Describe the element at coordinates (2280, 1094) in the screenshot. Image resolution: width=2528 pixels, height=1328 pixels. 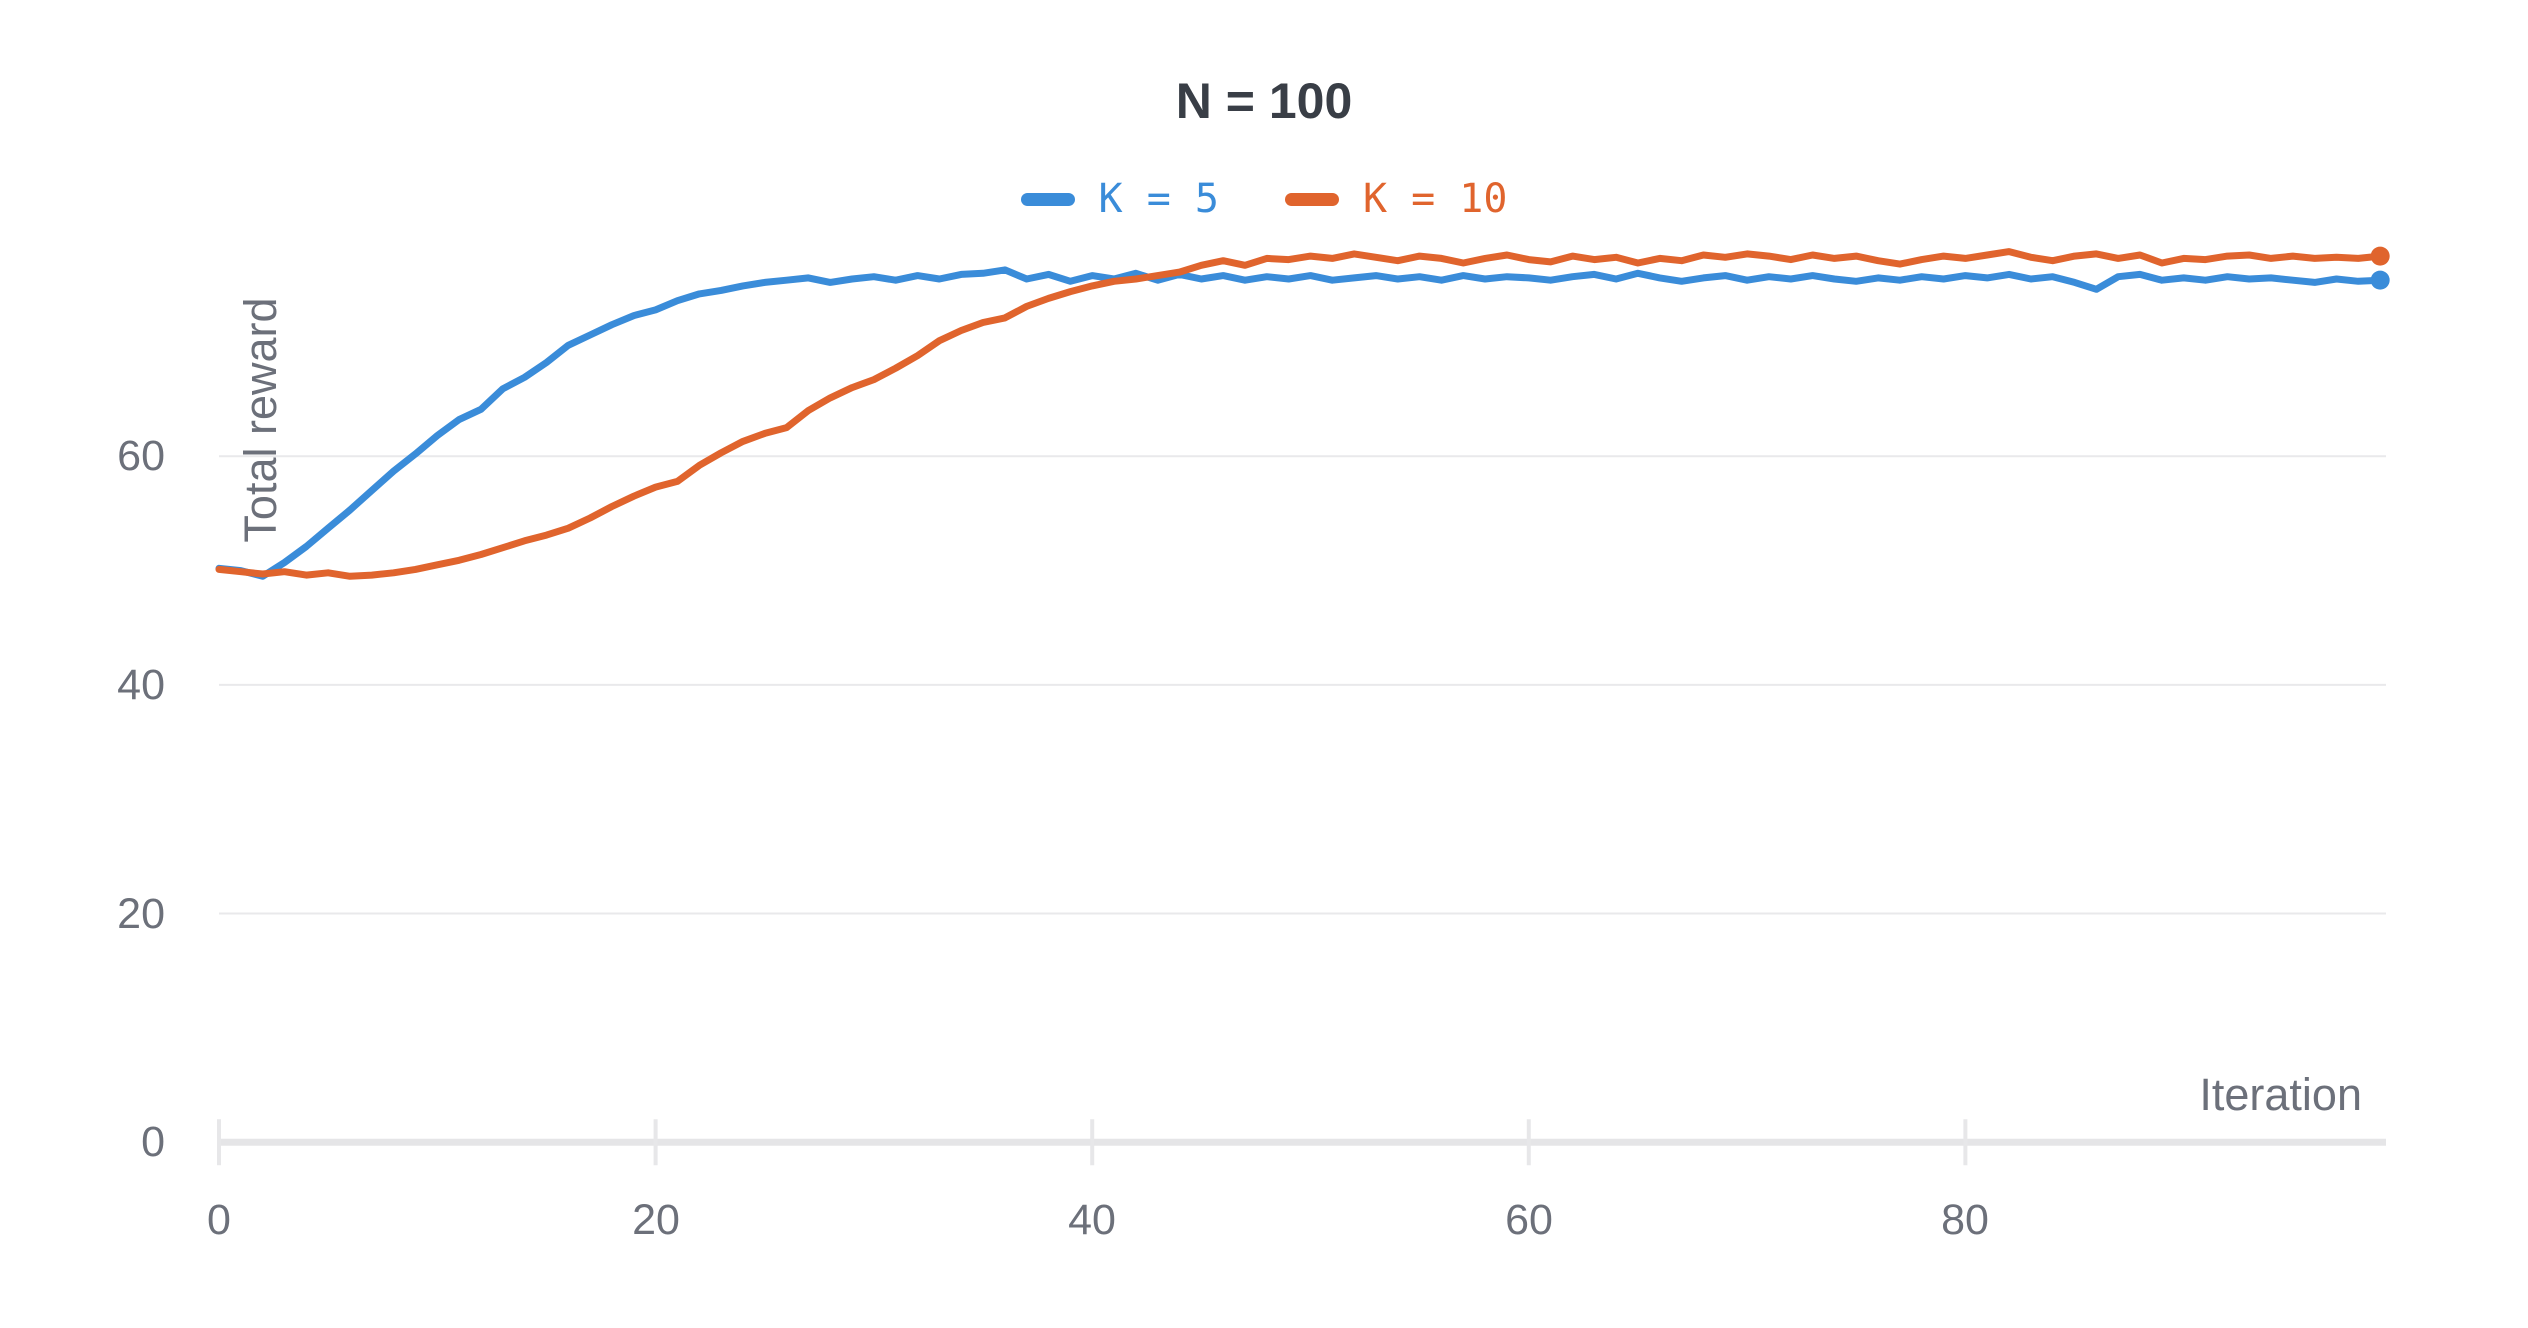
I see `x-axis-title: Iteration` at that location.